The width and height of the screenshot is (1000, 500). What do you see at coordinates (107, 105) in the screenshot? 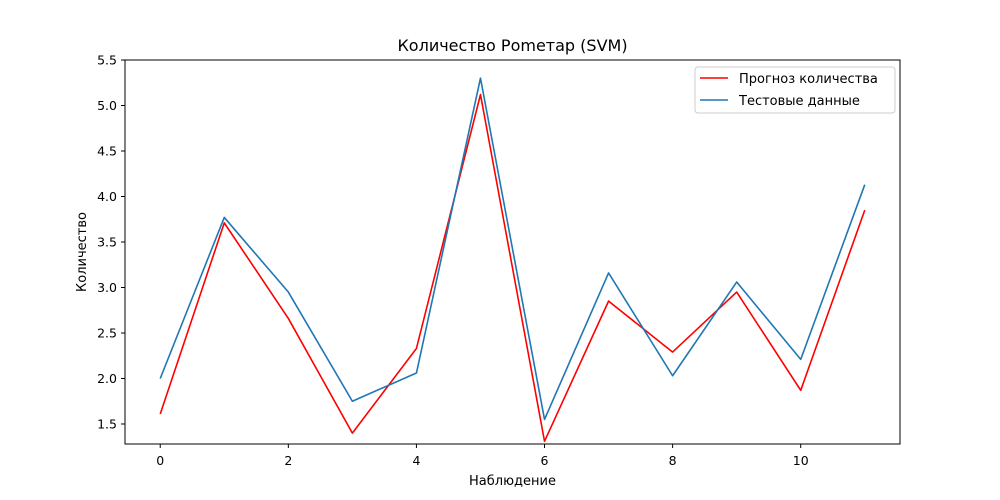
I see `y-tick-label: 5.0` at bounding box center [107, 105].